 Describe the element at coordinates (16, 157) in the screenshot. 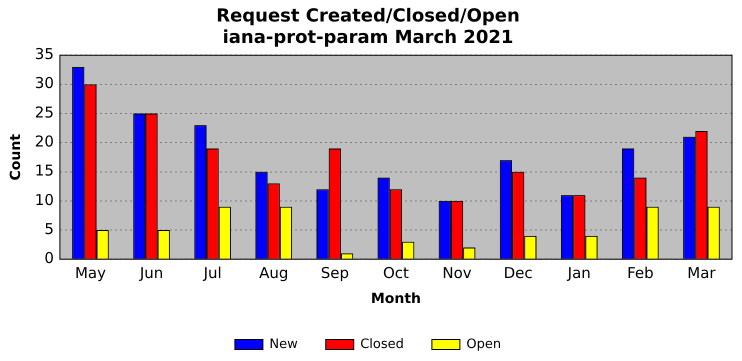

I see `y-axis-title: Count` at that location.